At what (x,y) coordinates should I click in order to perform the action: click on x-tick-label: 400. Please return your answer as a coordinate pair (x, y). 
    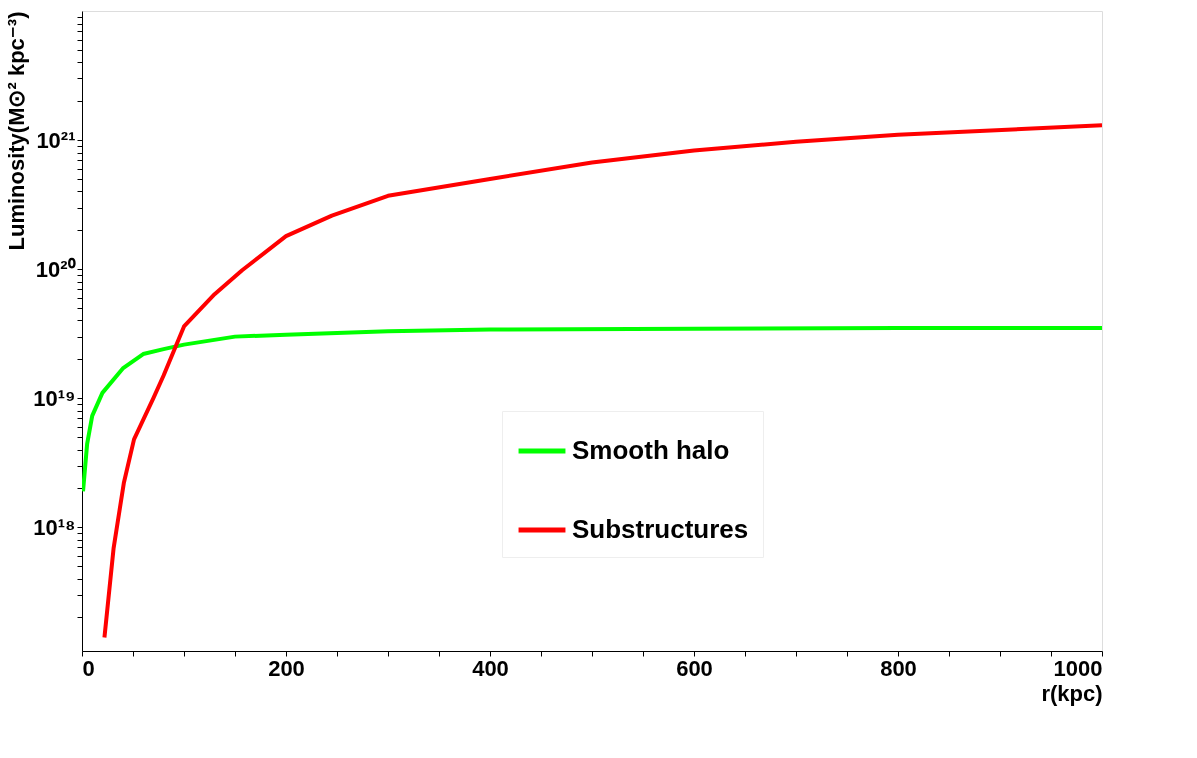
    Looking at the image, I should click on (490, 668).